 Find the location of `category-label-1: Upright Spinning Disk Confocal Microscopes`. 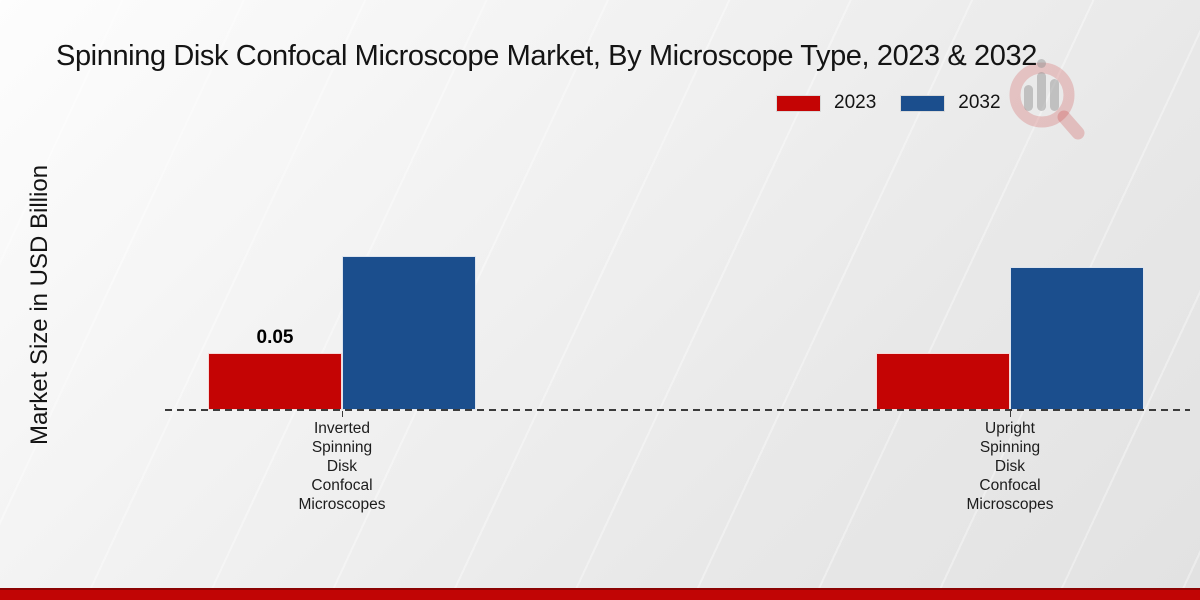

category-label-1: Upright Spinning Disk Confocal Microscopes is located at coordinates (1010, 466).